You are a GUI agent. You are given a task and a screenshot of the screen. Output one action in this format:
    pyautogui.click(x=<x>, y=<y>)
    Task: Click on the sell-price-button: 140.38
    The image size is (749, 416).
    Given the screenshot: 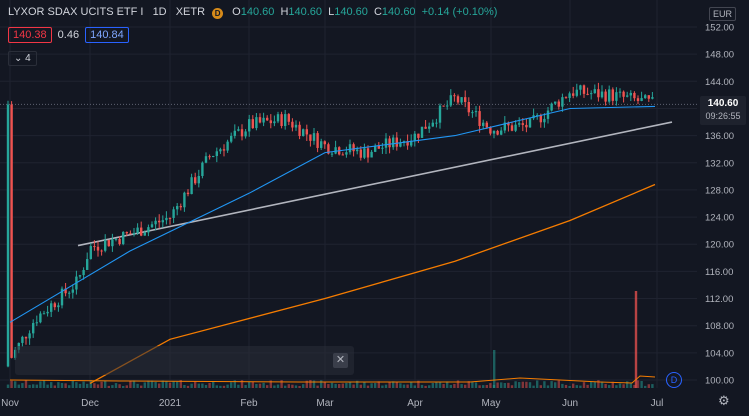 What is the action you would take?
    pyautogui.click(x=30, y=35)
    